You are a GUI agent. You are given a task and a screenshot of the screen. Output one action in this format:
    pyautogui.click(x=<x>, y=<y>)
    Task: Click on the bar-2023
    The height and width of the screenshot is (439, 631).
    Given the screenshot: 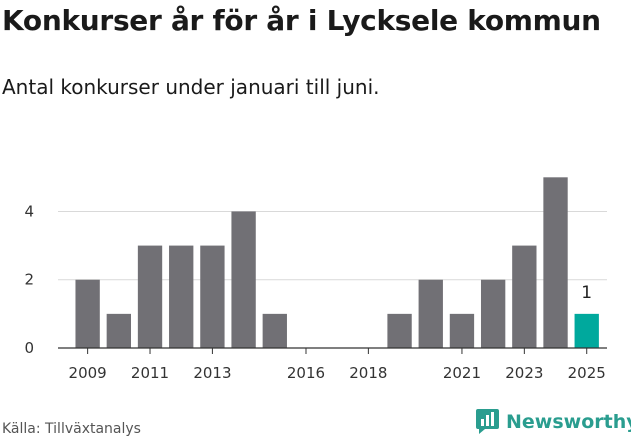 What is the action you would take?
    pyautogui.click(x=524, y=296)
    